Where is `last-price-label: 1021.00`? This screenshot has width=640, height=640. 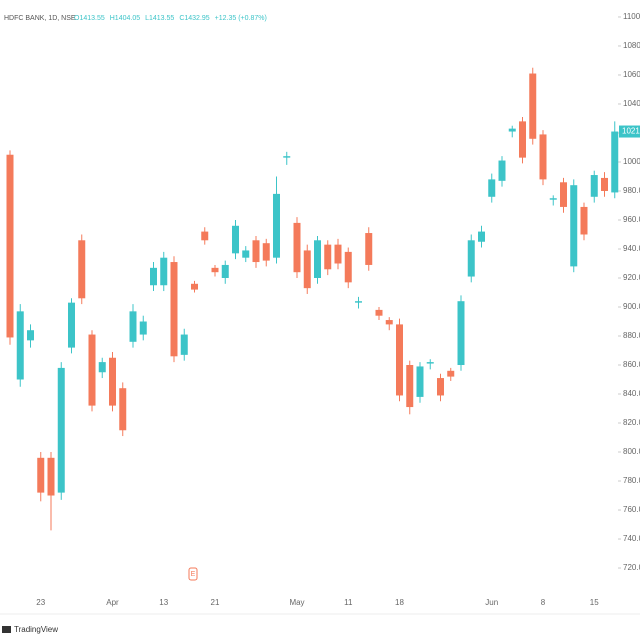
last-price-label: 1021.00 is located at coordinates (631, 131).